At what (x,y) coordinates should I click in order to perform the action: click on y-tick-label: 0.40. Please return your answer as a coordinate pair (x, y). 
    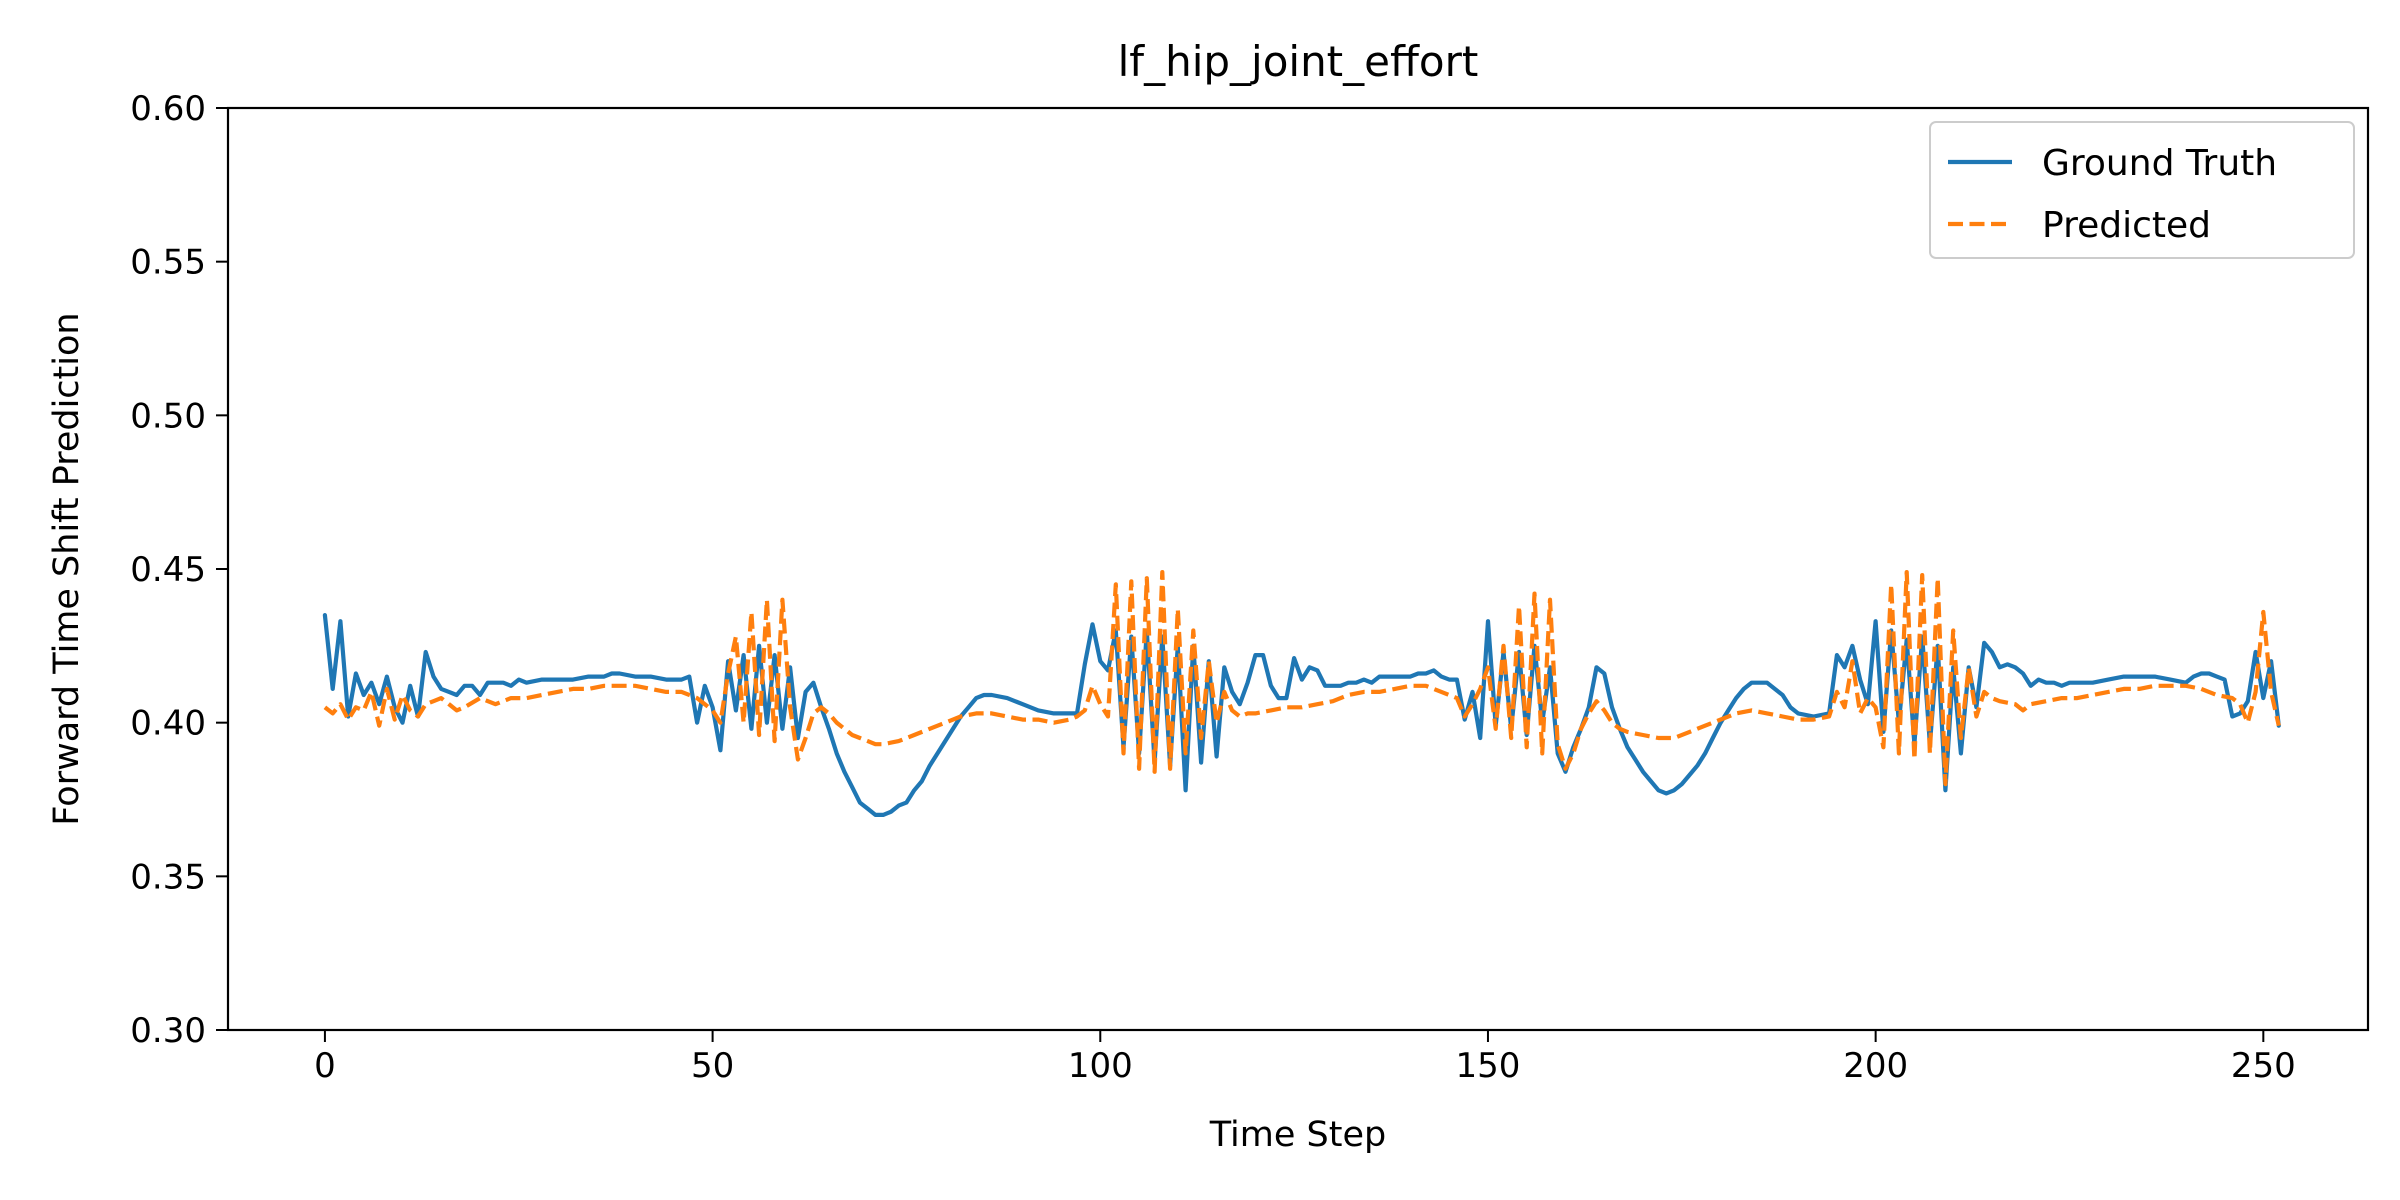
    Looking at the image, I should click on (168, 724).